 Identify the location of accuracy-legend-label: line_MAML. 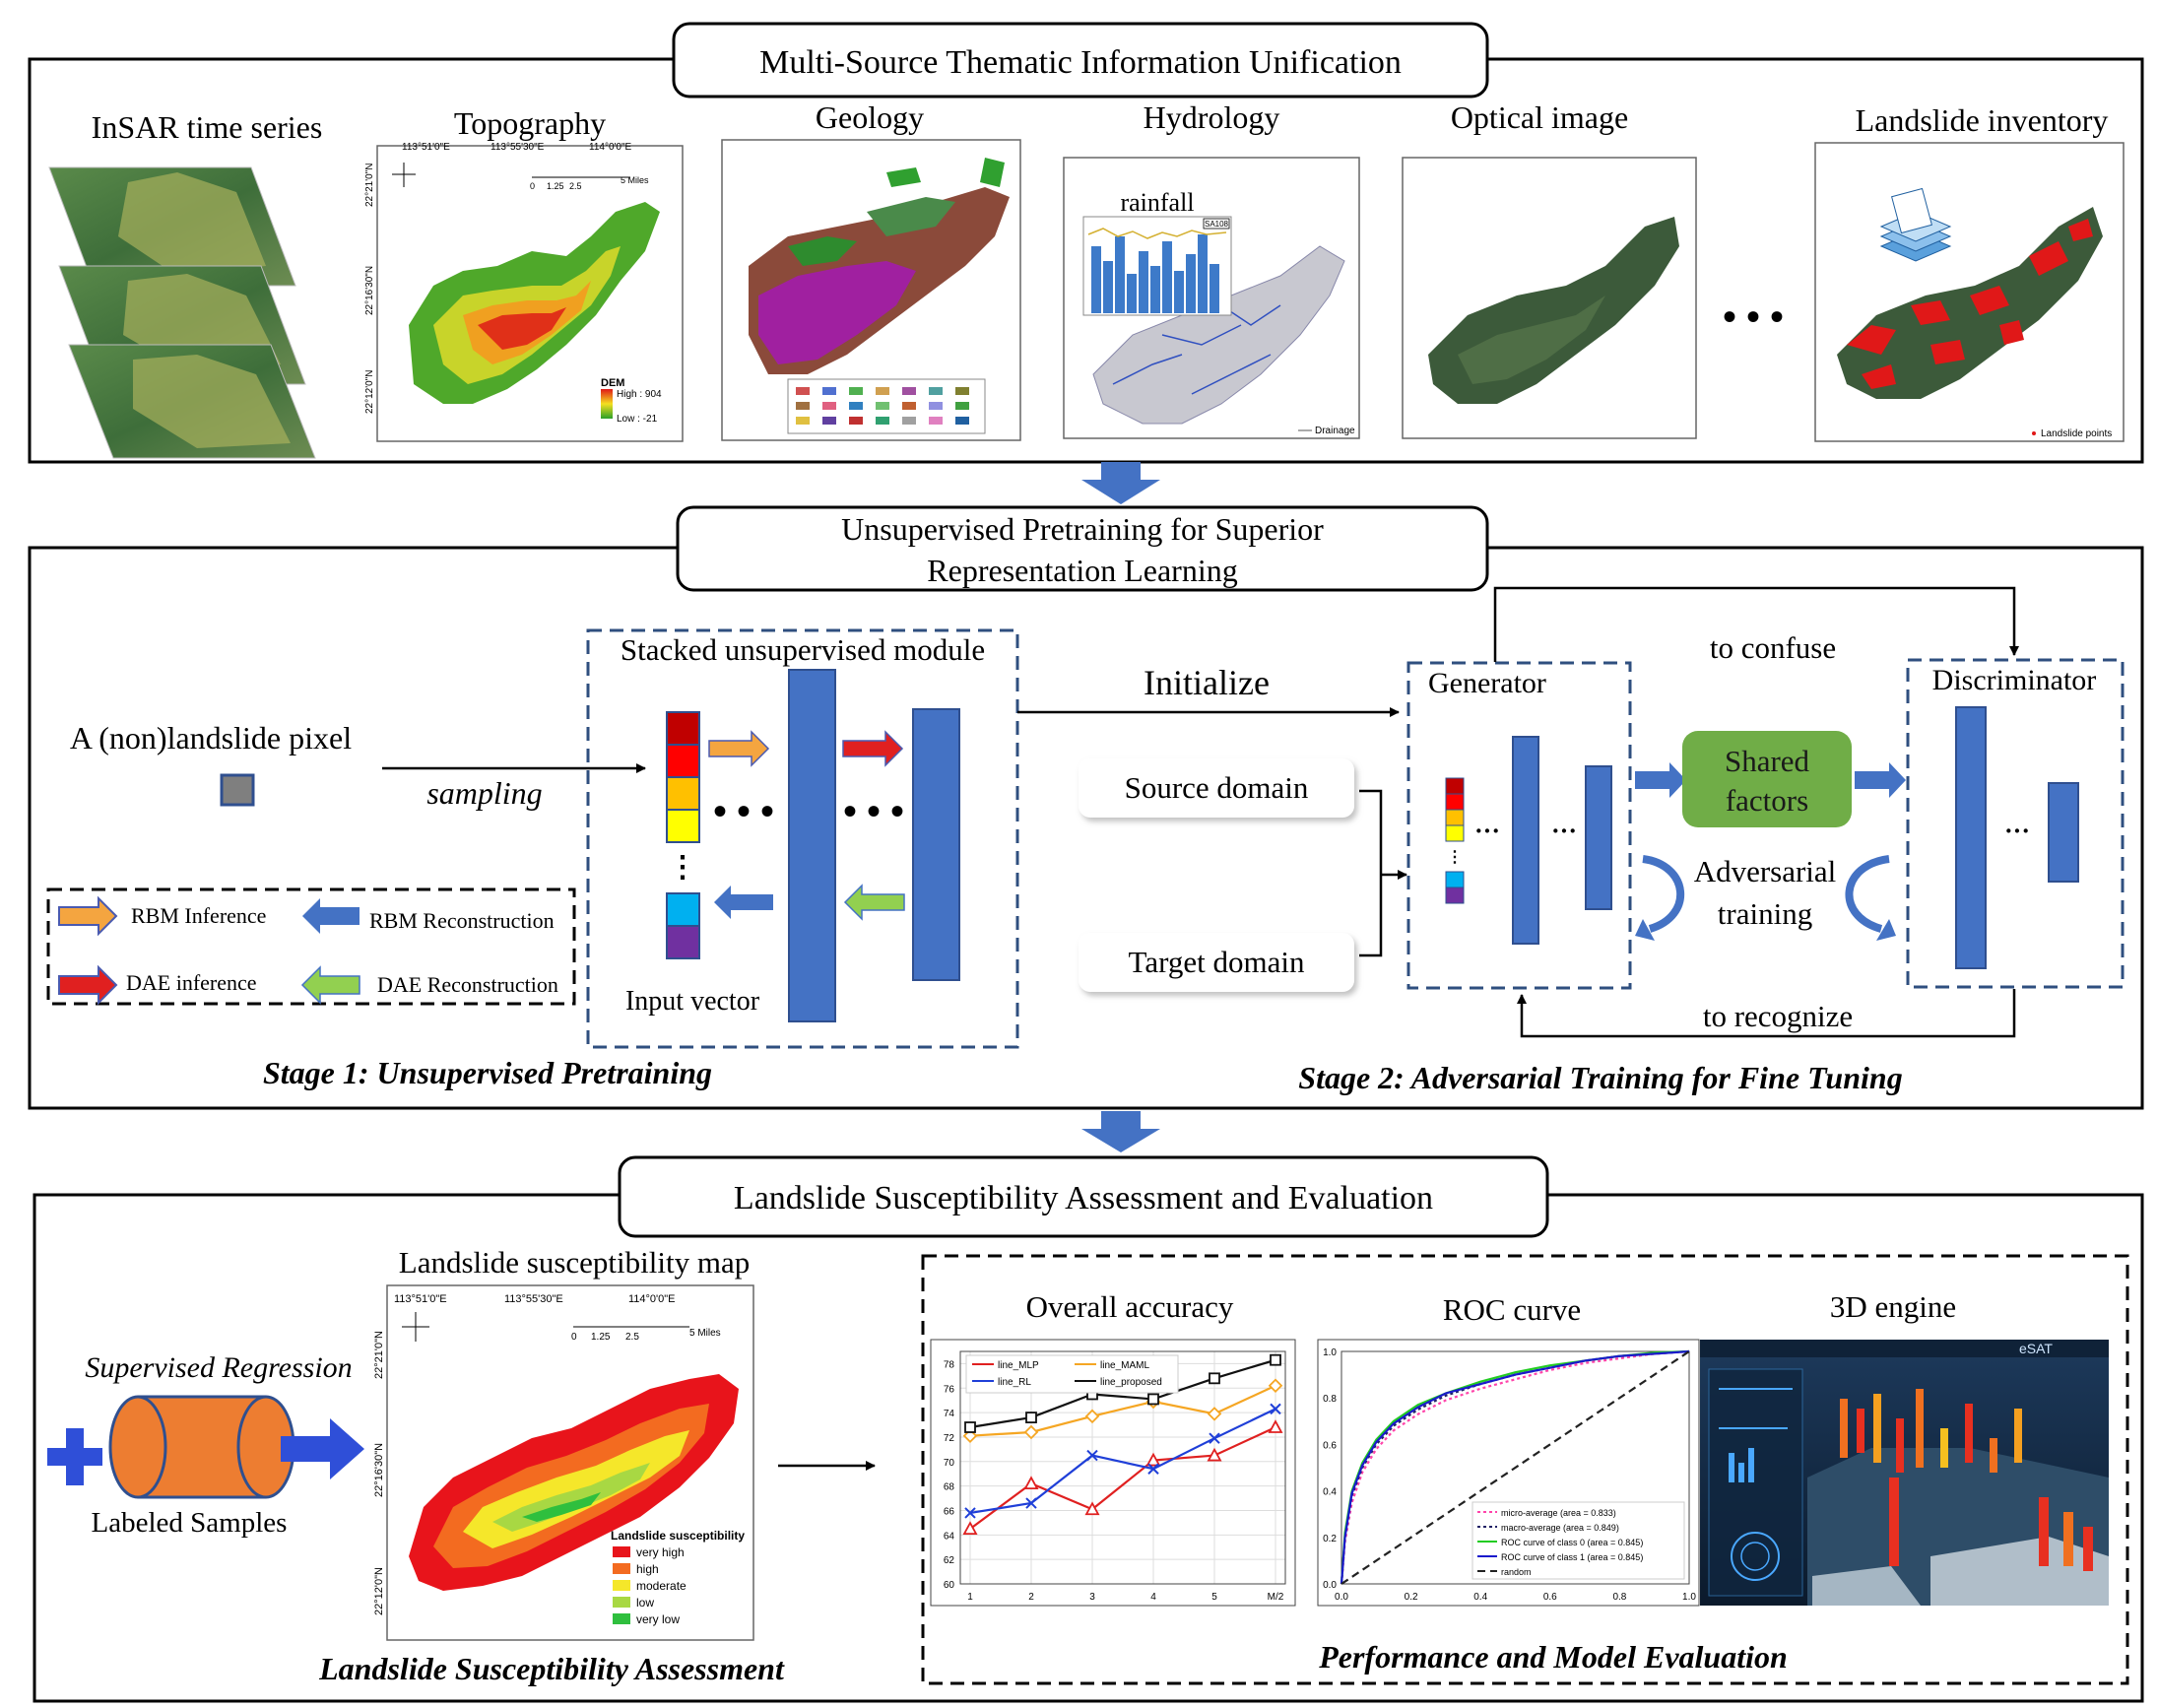
(1124, 1365).